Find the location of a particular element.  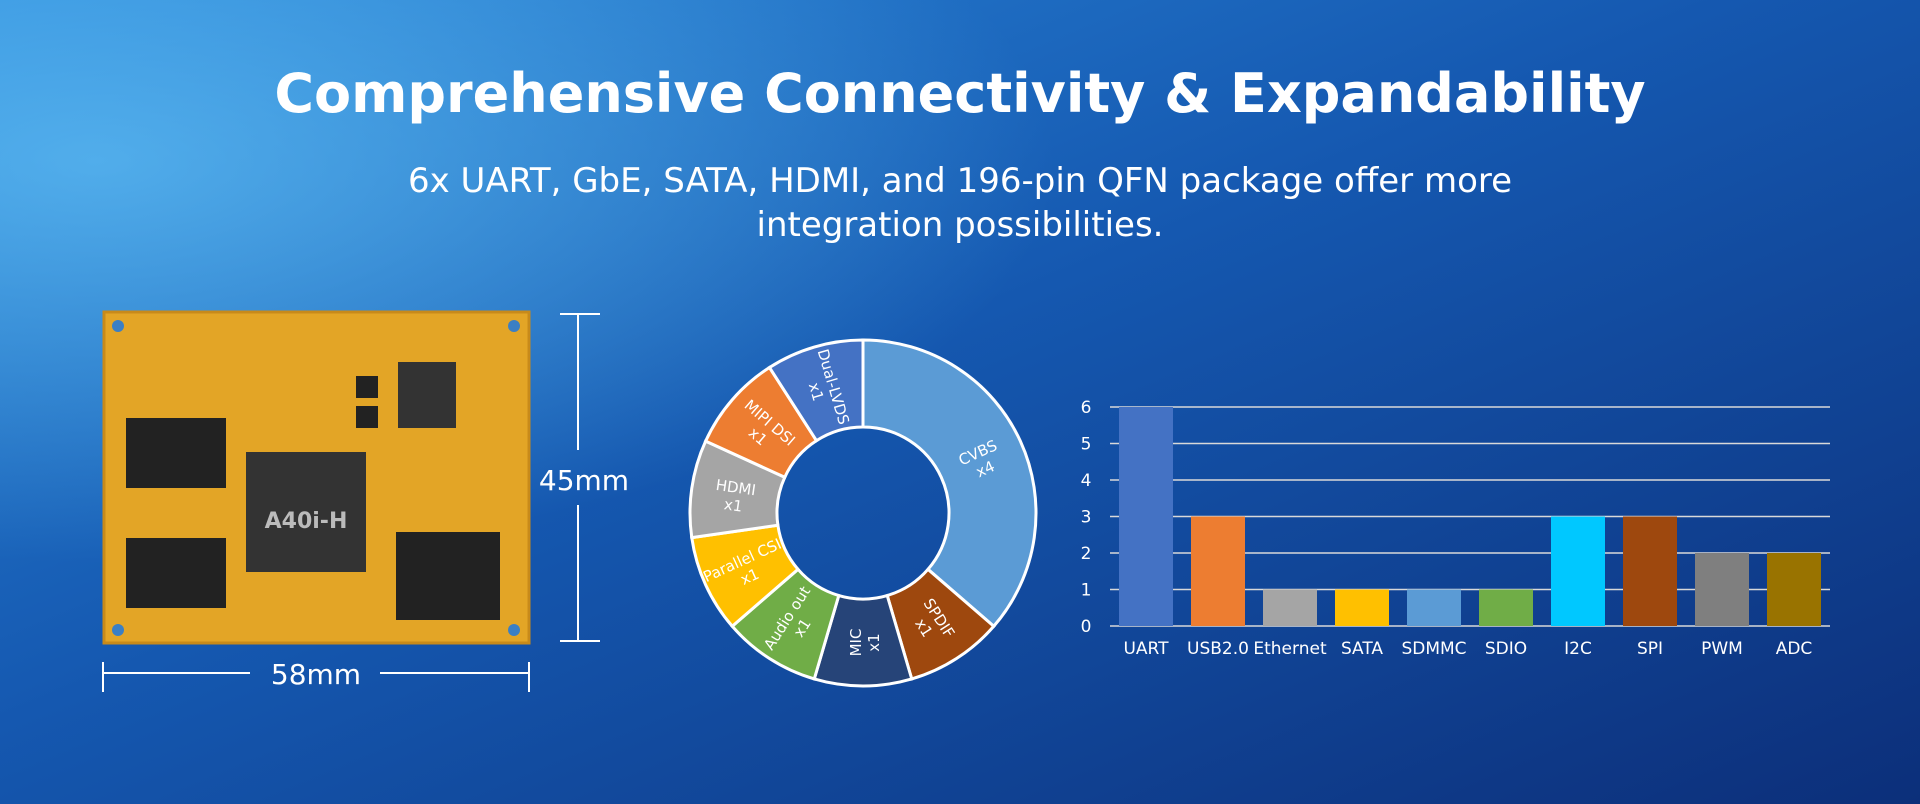

dimension-lines is located at coordinates (351, 502).